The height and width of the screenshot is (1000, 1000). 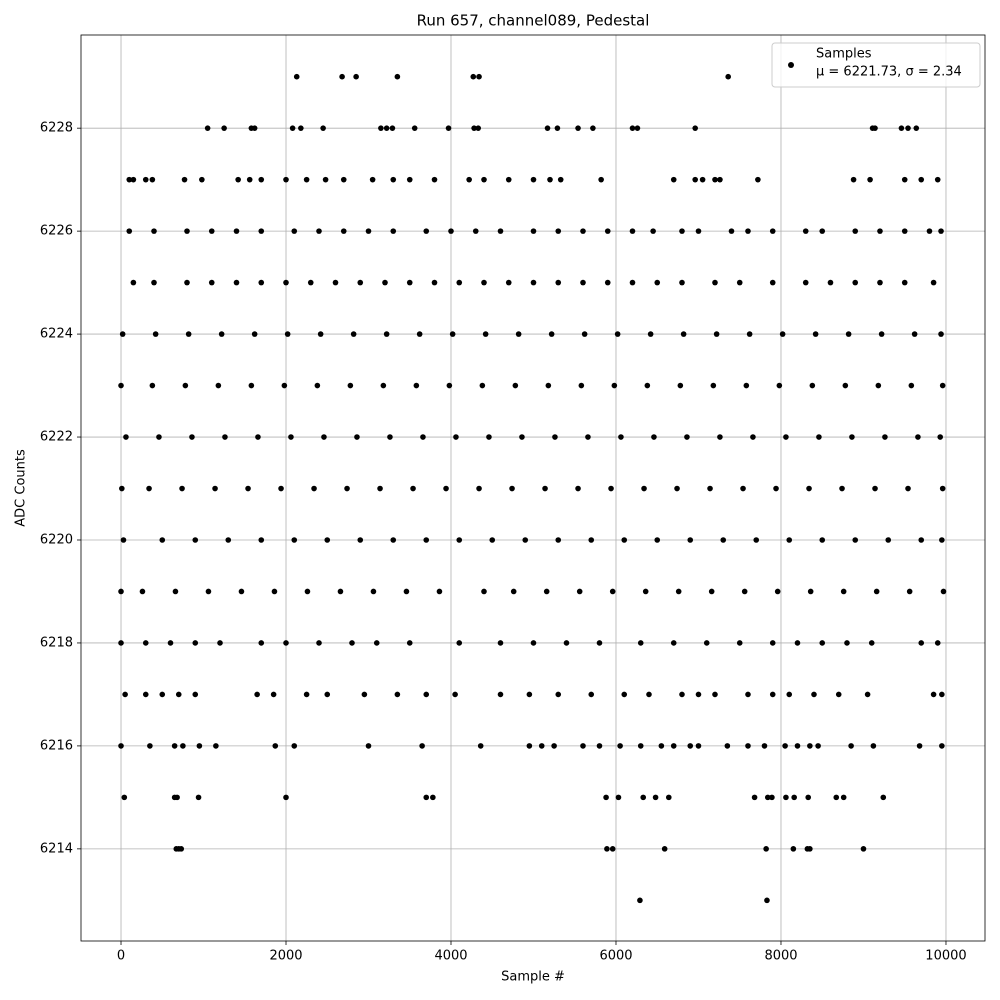 What do you see at coordinates (844, 54) in the screenshot?
I see `legend-label: Samples` at bounding box center [844, 54].